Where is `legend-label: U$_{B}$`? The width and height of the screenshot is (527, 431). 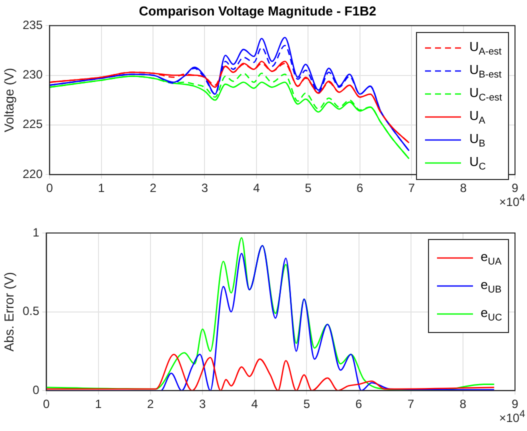
legend-label: U$_{B}$ is located at coordinates (477, 140).